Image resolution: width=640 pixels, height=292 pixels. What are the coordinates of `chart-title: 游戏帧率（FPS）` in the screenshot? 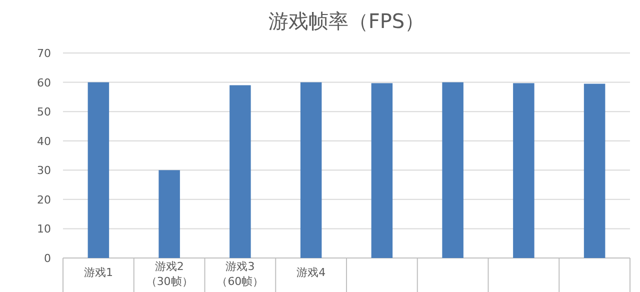 It's located at (346, 21).